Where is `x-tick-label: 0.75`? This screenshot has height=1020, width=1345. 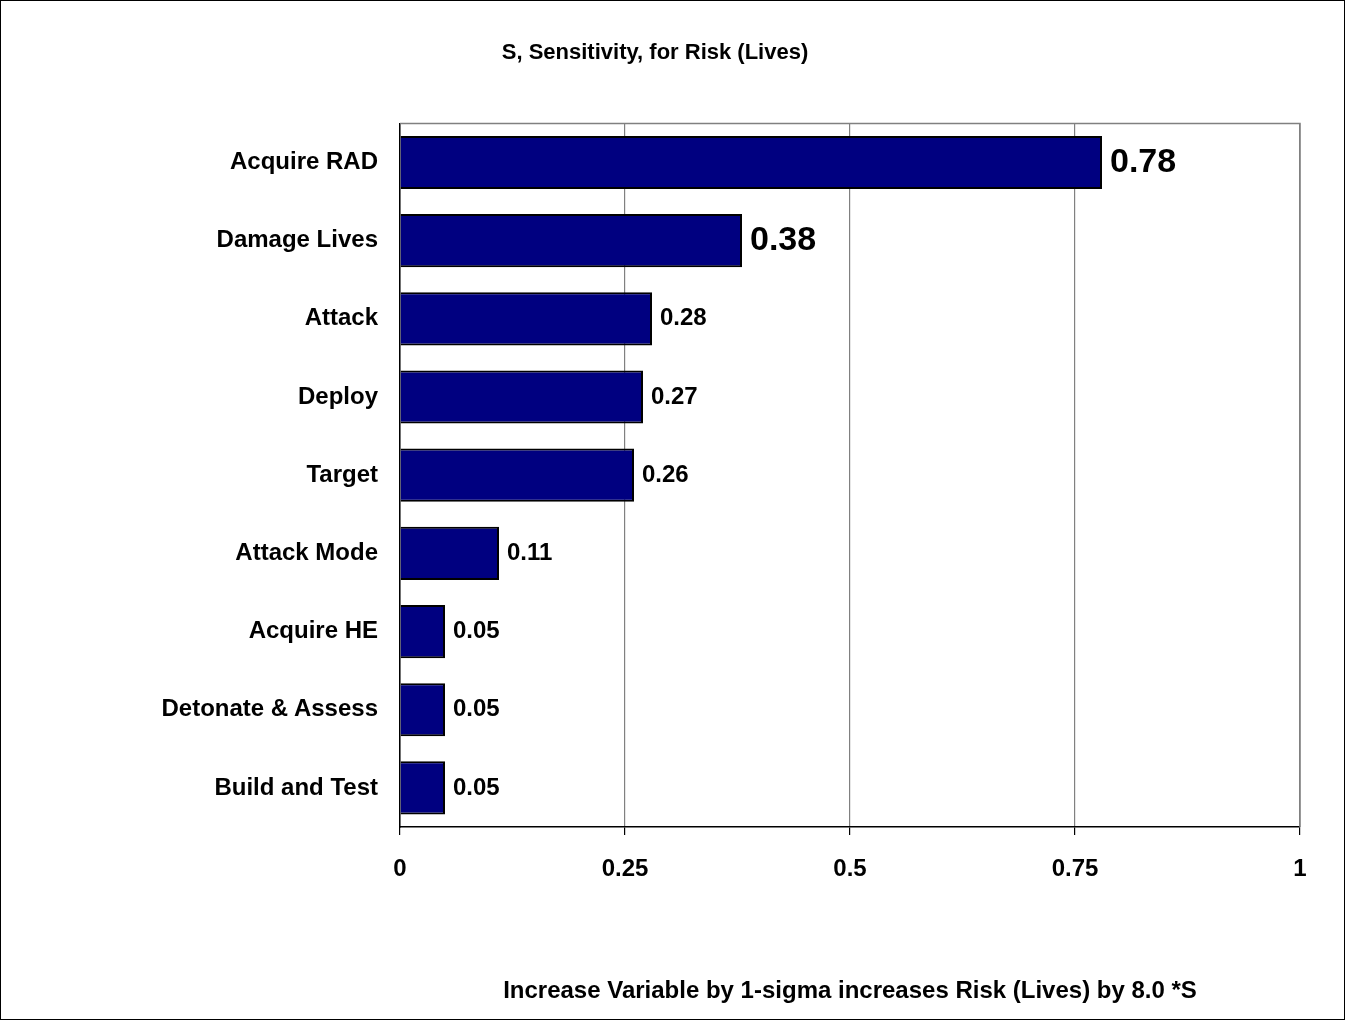
x-tick-label: 0.75 is located at coordinates (1075, 868).